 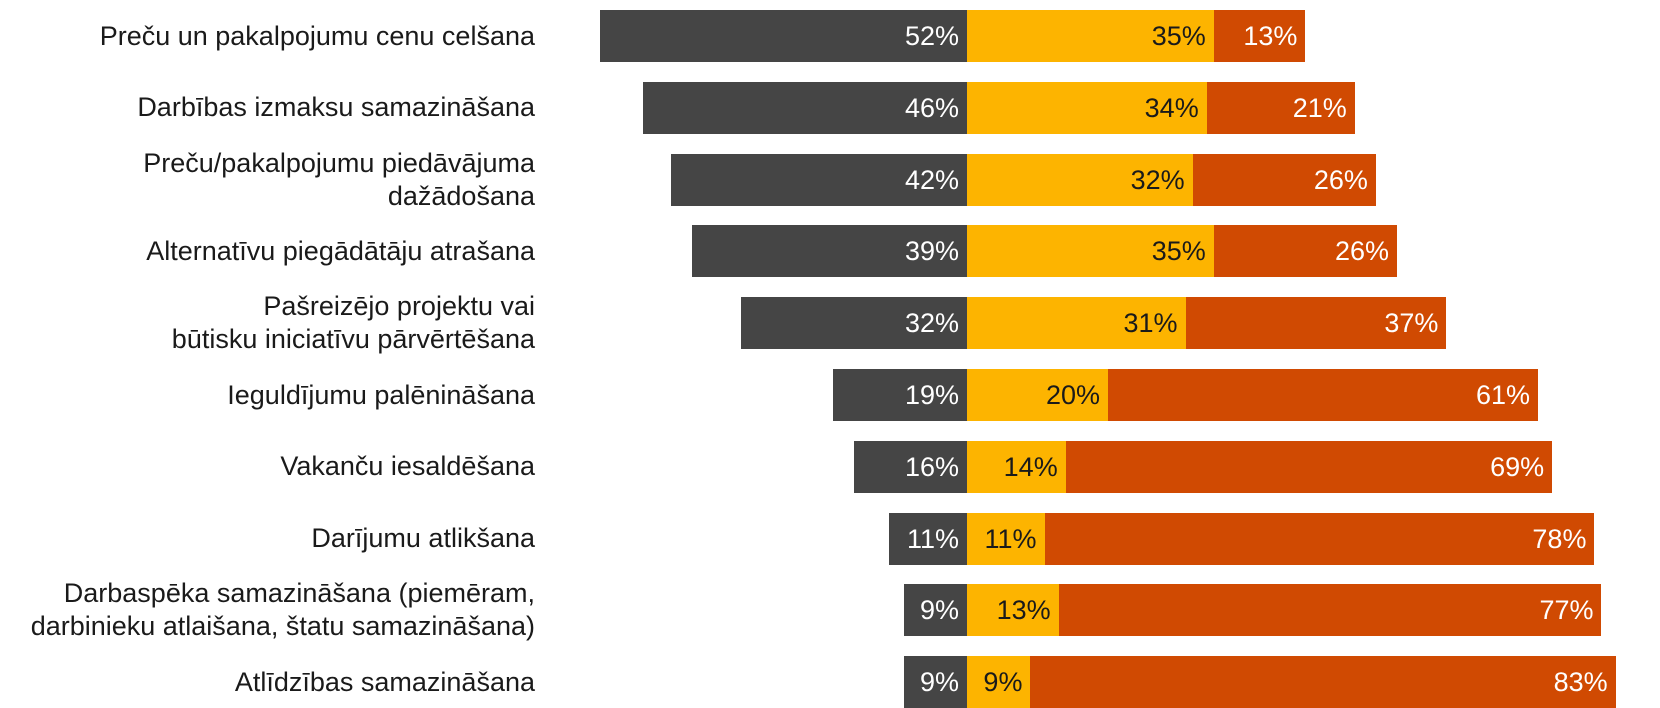 What do you see at coordinates (931, 251) in the screenshot?
I see `data-label: 39%` at bounding box center [931, 251].